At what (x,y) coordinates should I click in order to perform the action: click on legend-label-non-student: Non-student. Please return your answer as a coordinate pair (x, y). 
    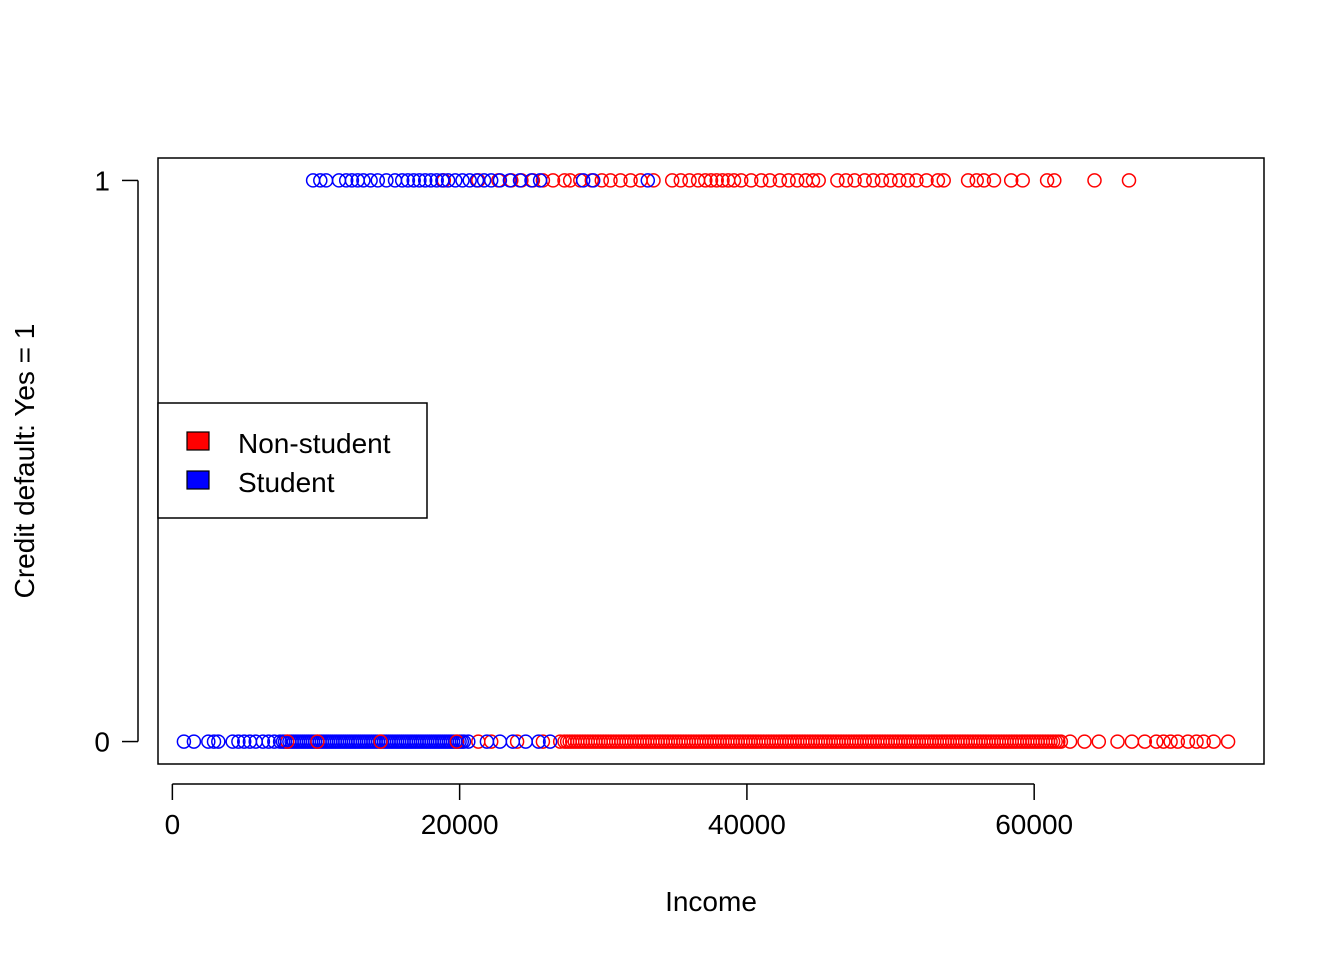
    Looking at the image, I should click on (314, 443).